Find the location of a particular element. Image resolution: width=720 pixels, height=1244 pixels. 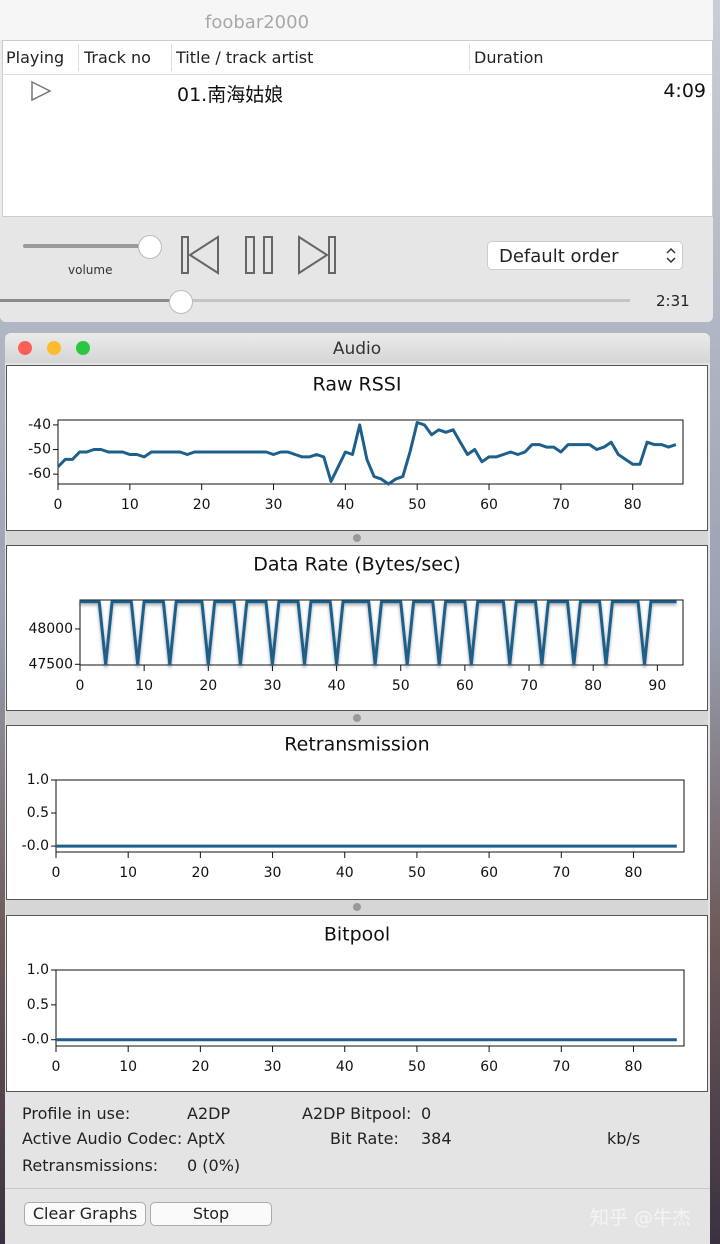

minimize-button is located at coordinates (54, 348).